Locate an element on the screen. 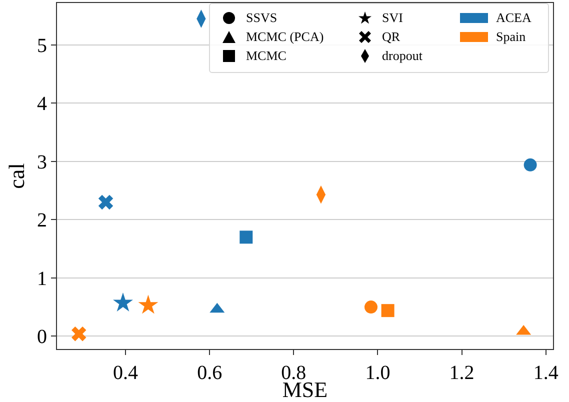 The height and width of the screenshot is (402, 569). x-tick-label: 0.6 is located at coordinates (209, 373).